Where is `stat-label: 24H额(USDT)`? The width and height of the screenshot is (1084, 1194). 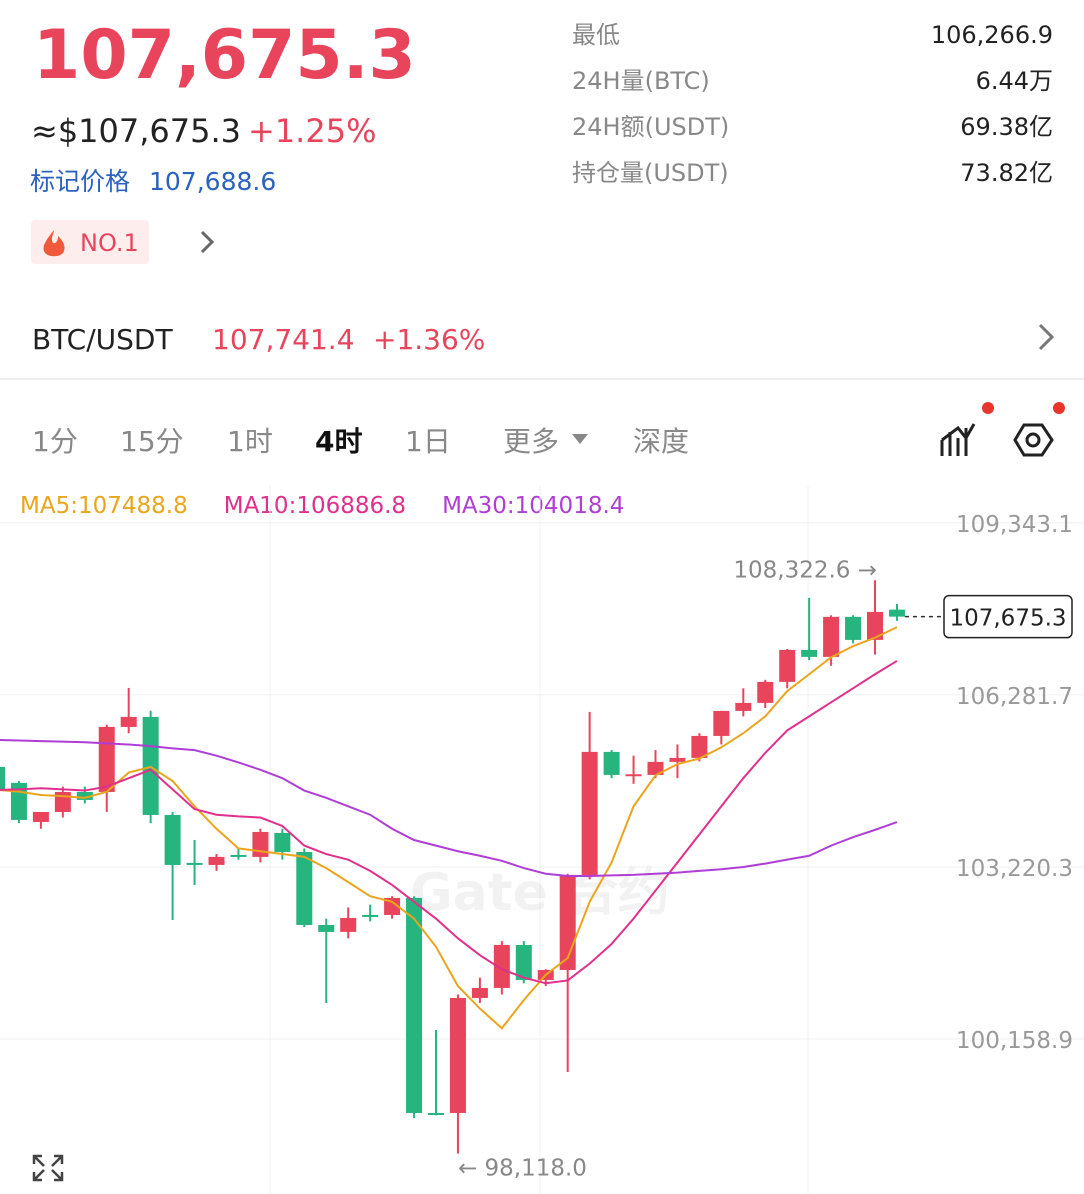 stat-label: 24H额(USDT) is located at coordinates (650, 127).